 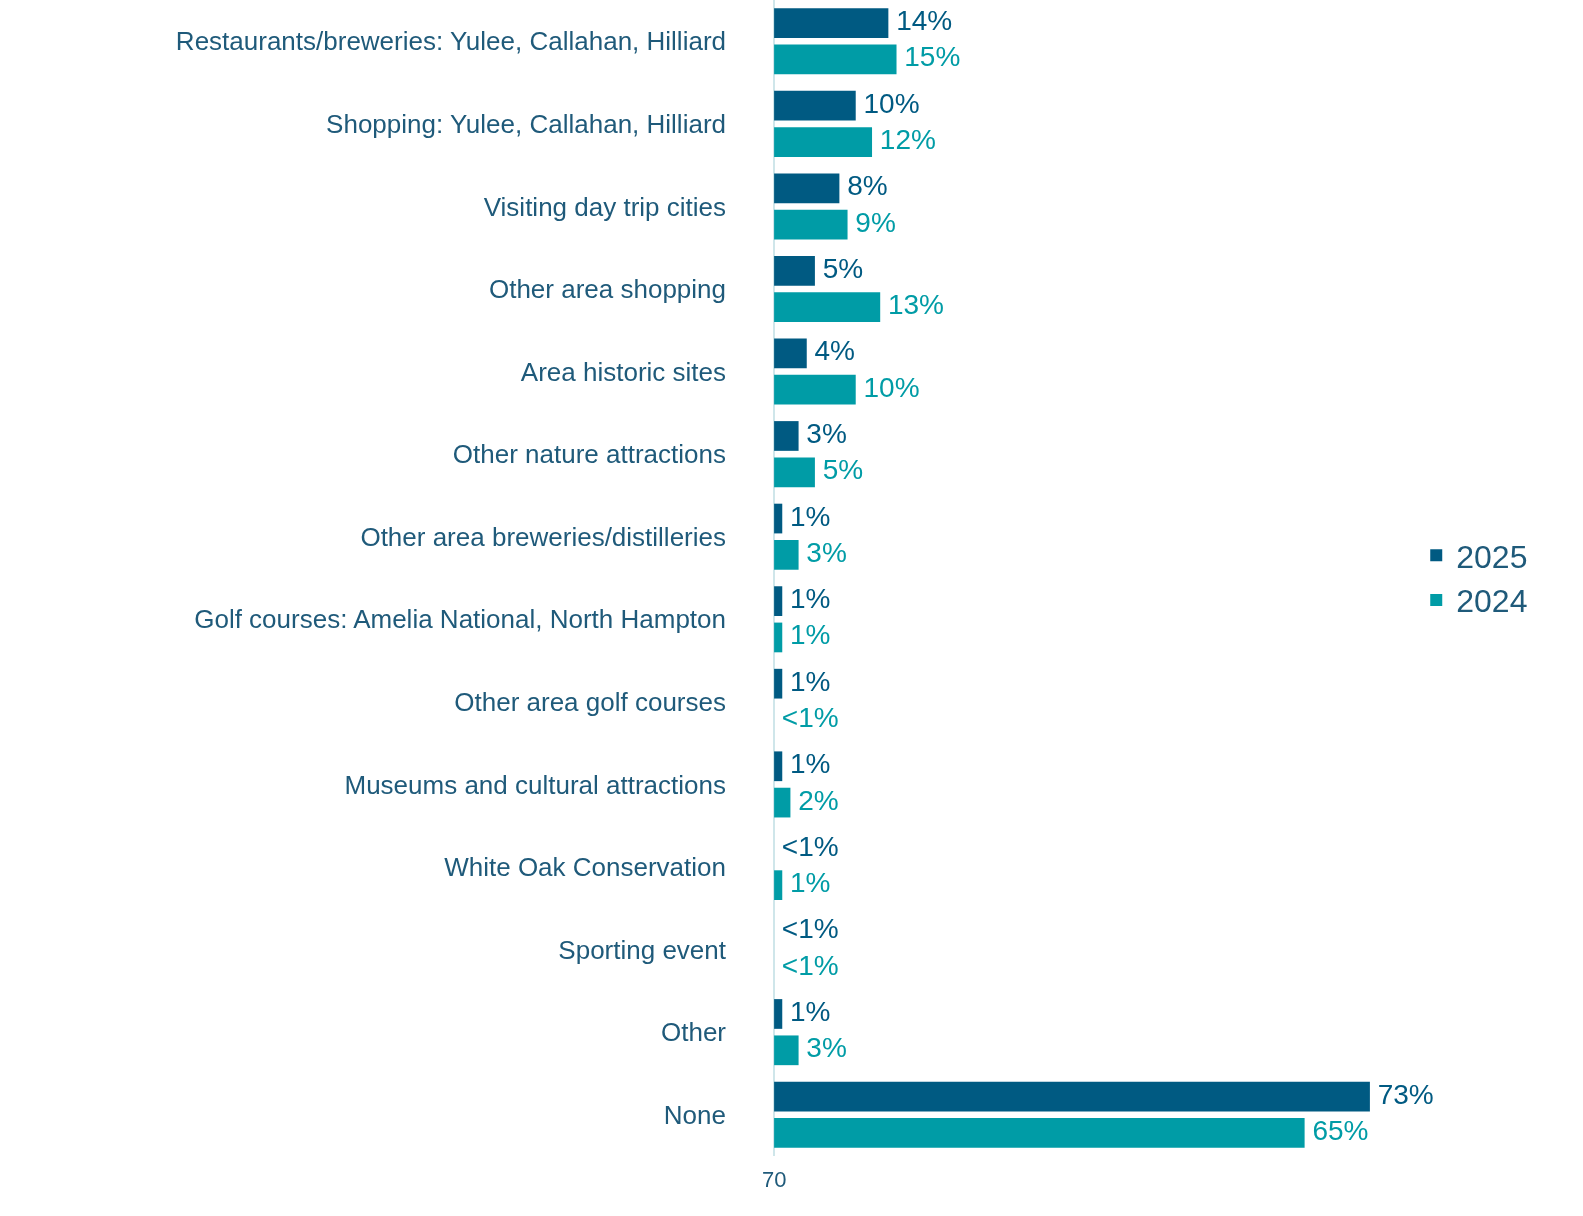 I want to click on data-label: 13%, so click(x=912, y=305).